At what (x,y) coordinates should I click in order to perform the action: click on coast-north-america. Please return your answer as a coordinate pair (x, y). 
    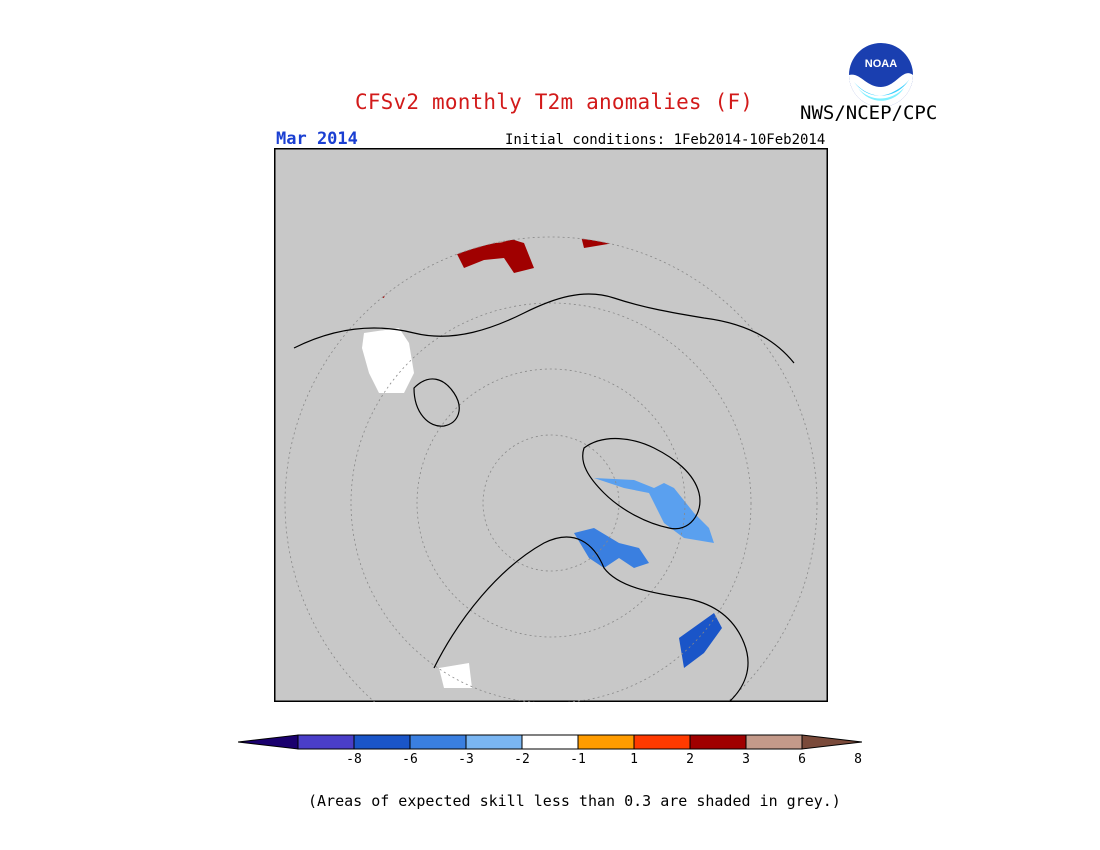
    Looking at the image, I should click on (591, 619).